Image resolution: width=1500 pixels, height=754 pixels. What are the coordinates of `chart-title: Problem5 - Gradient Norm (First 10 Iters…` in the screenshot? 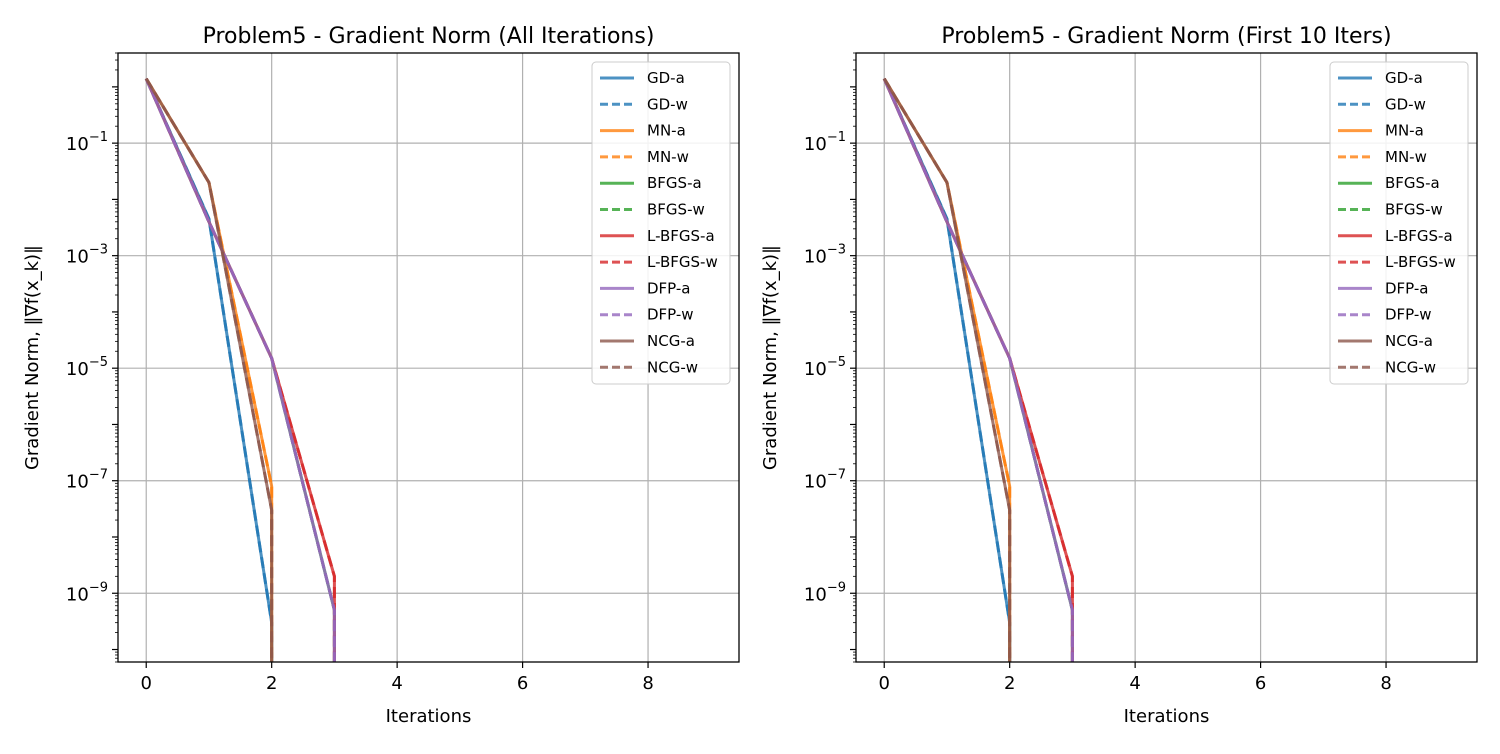 It's located at (1166, 36).